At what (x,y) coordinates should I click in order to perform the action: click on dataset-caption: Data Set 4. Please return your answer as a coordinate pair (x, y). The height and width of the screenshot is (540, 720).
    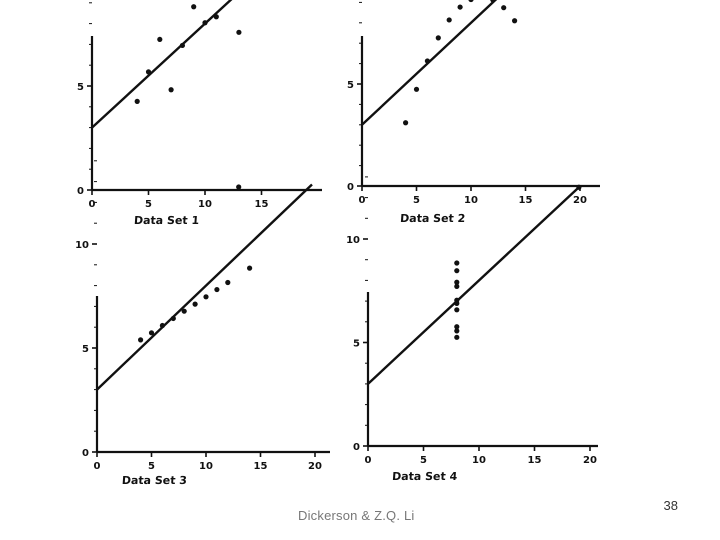
    Looking at the image, I should click on (425, 476).